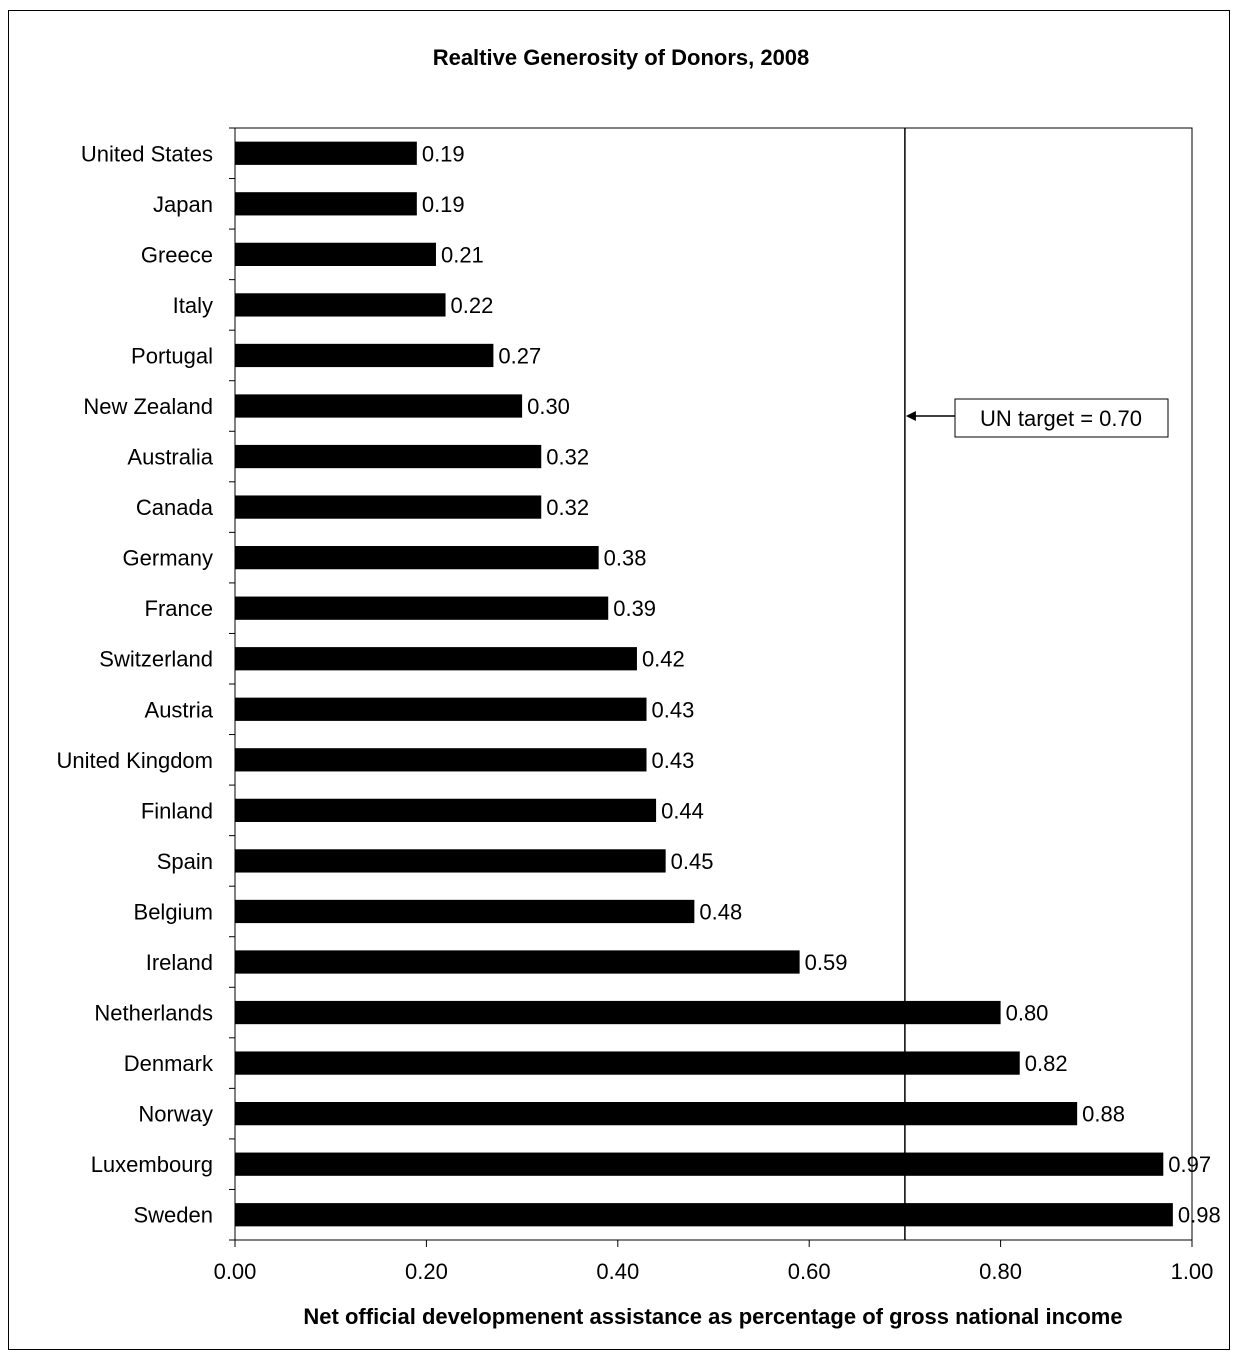 The image size is (1236, 1359). Describe the element at coordinates (173, 1215) in the screenshot. I see `category-label: Sweden` at that location.